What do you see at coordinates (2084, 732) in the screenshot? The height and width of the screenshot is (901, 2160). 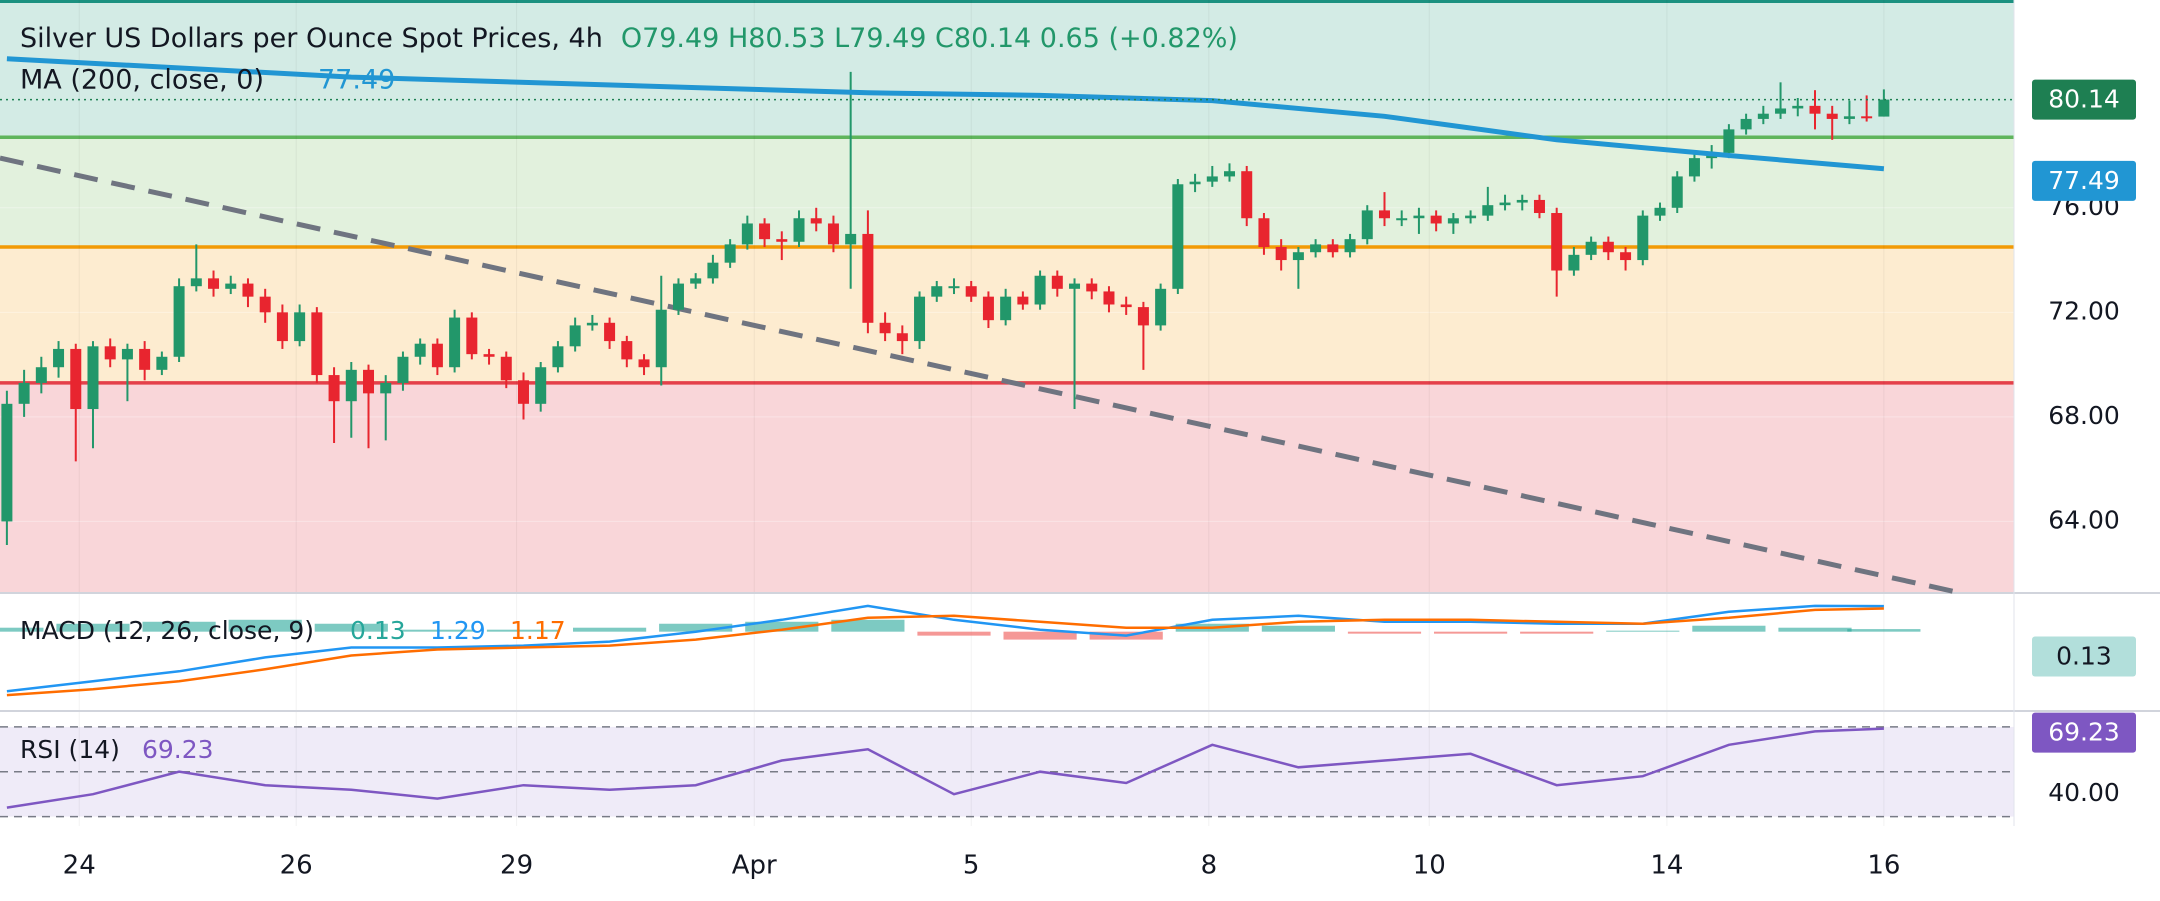 I see `rsi-badge-bg` at bounding box center [2084, 732].